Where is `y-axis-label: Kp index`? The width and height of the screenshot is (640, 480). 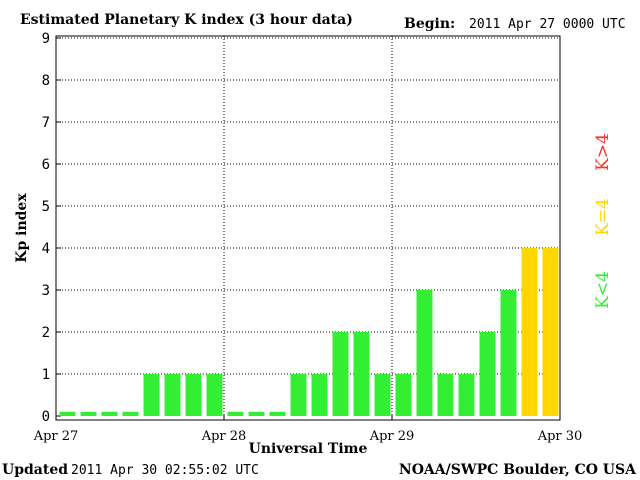 y-axis-label: Kp index is located at coordinates (22, 228).